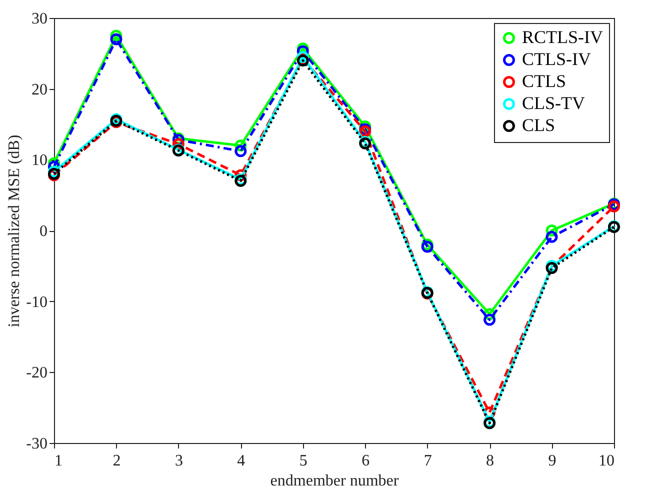 The height and width of the screenshot is (500, 645). Describe the element at coordinates (116, 461) in the screenshot. I see `x-tick-label: 2` at that location.